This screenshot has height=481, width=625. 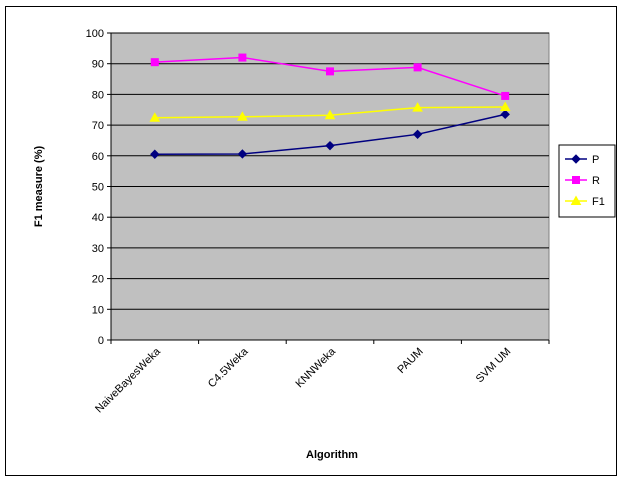 I want to click on series-r, so click(x=330, y=76).